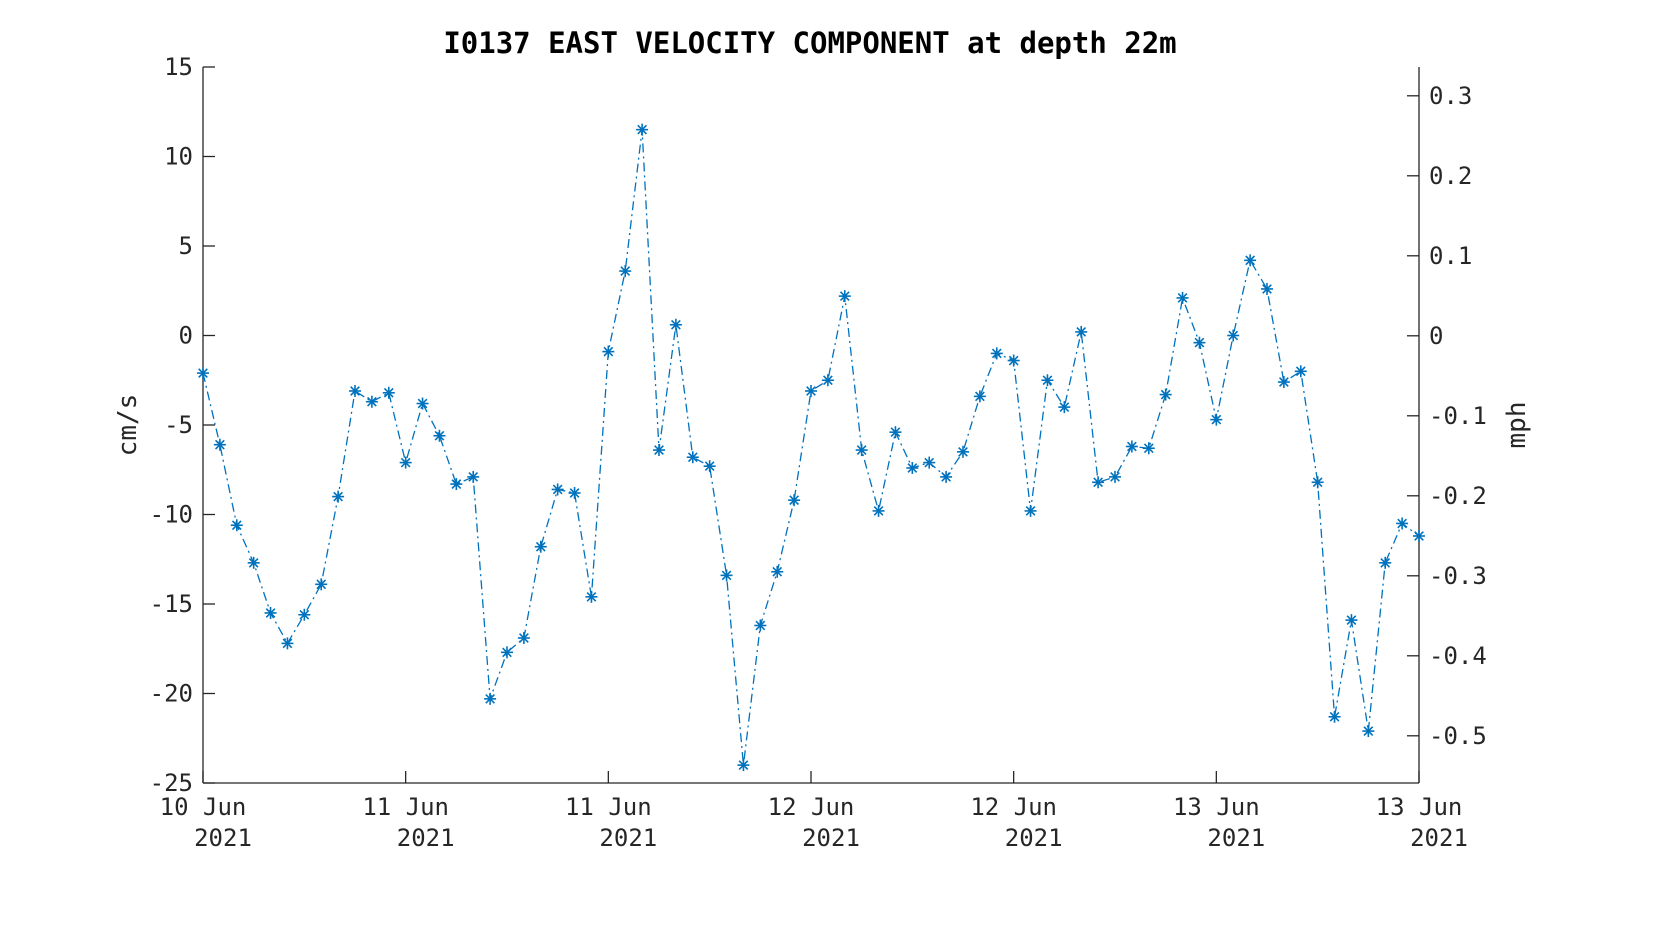  Describe the element at coordinates (1458, 496) in the screenshot. I see `right-tick-label: -0.2` at that location.